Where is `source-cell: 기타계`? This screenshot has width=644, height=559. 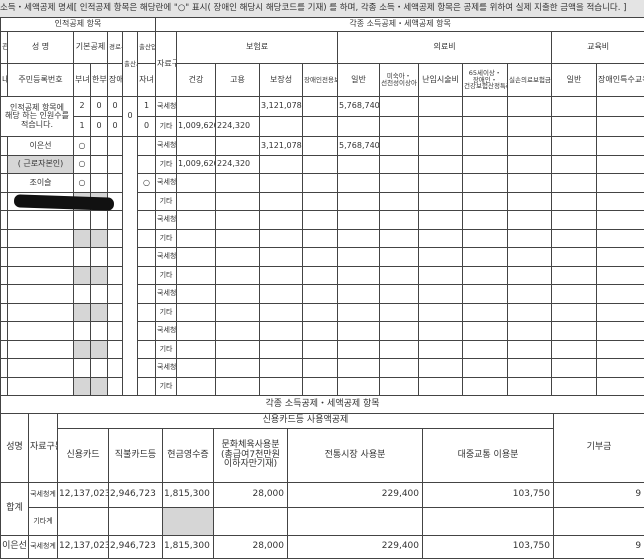 source-cell: 기타계 is located at coordinates (43, 522).